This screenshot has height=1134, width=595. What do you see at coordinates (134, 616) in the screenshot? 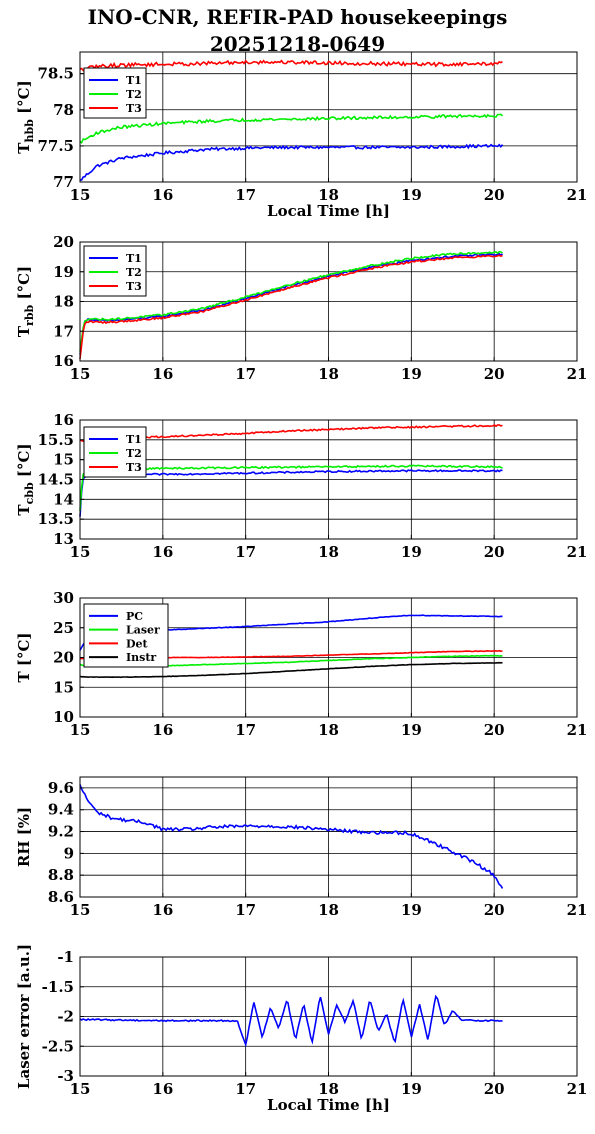
I see `legend-label-pc: PC` at bounding box center [134, 616].